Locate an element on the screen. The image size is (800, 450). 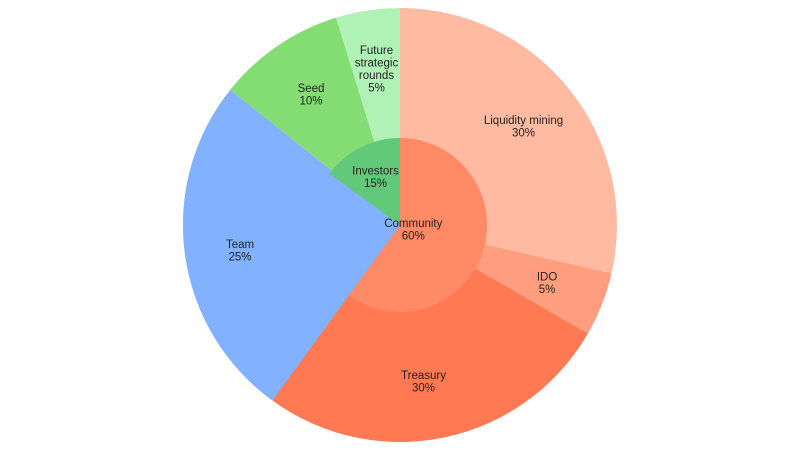
inner-label-community: Community 60% is located at coordinates (413, 230).